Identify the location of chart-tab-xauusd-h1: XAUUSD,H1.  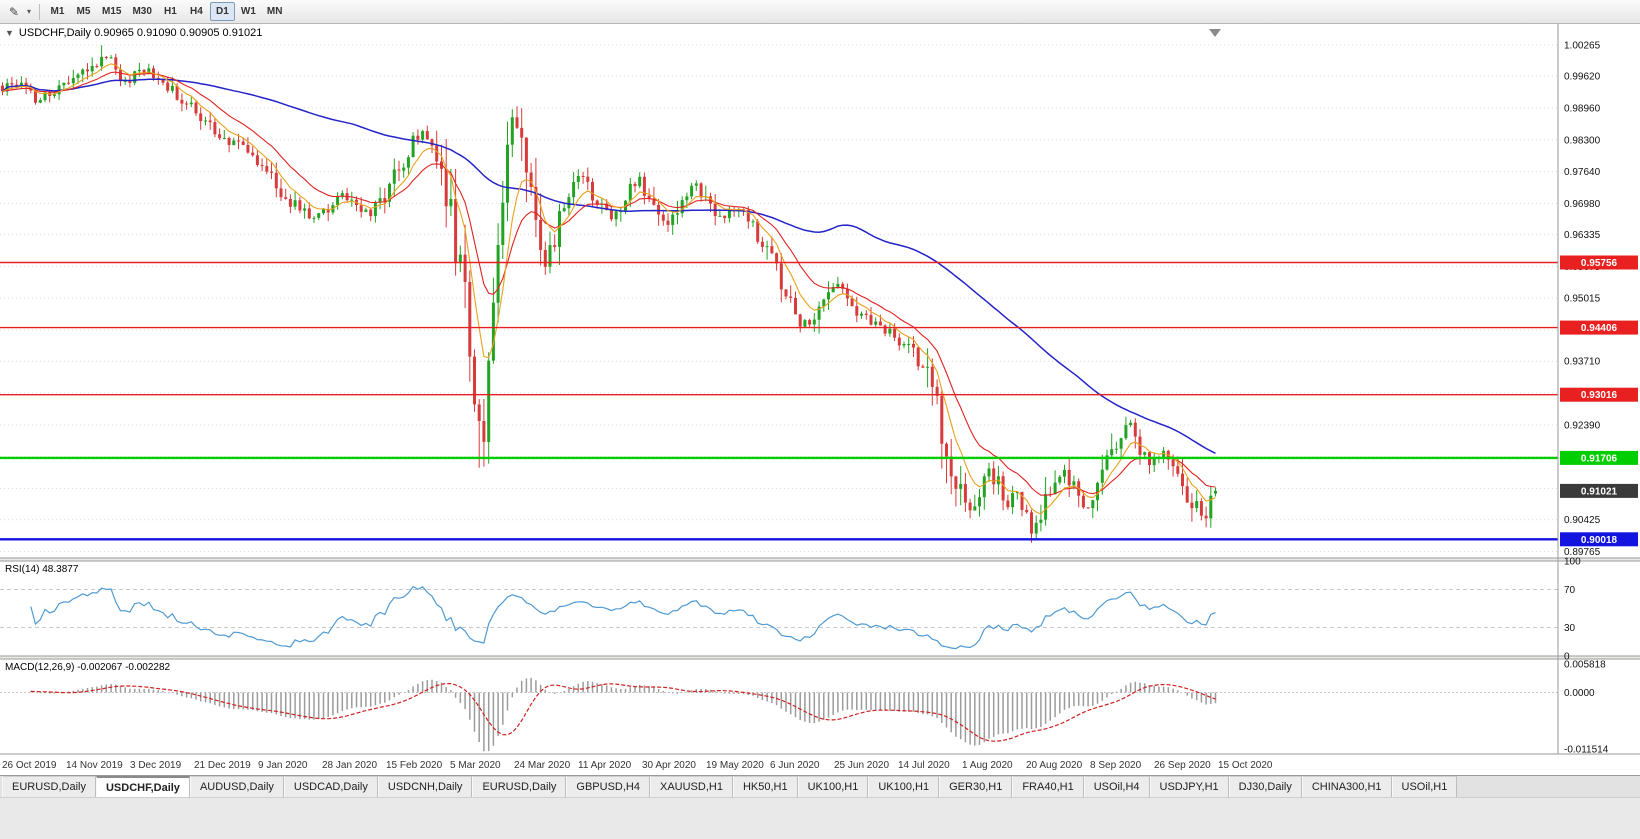
(691, 786).